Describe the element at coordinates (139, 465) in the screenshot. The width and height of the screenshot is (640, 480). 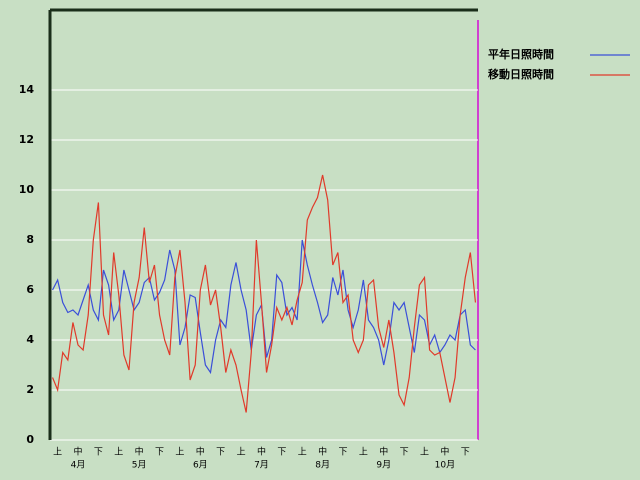
I see `month-label: 5月` at that location.